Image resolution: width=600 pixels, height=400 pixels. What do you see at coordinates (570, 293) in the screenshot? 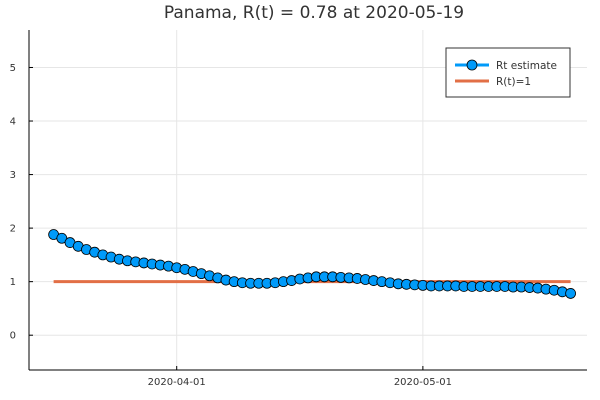
I see `rt-point` at bounding box center [570, 293].